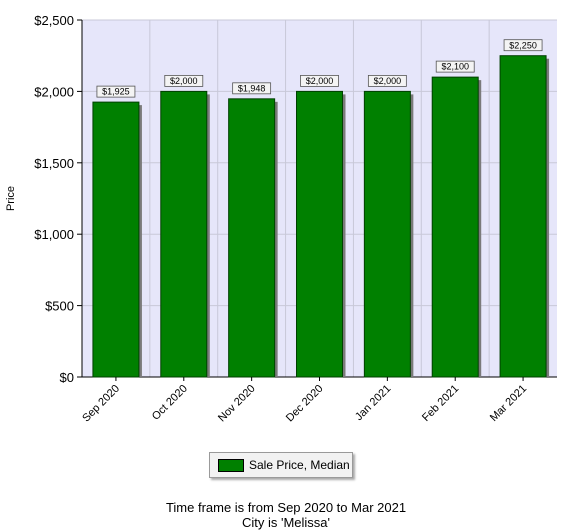 This screenshot has height=532, width=572. Describe the element at coordinates (373, 403) in the screenshot. I see `x-tick-label: Jan 2021` at that location.